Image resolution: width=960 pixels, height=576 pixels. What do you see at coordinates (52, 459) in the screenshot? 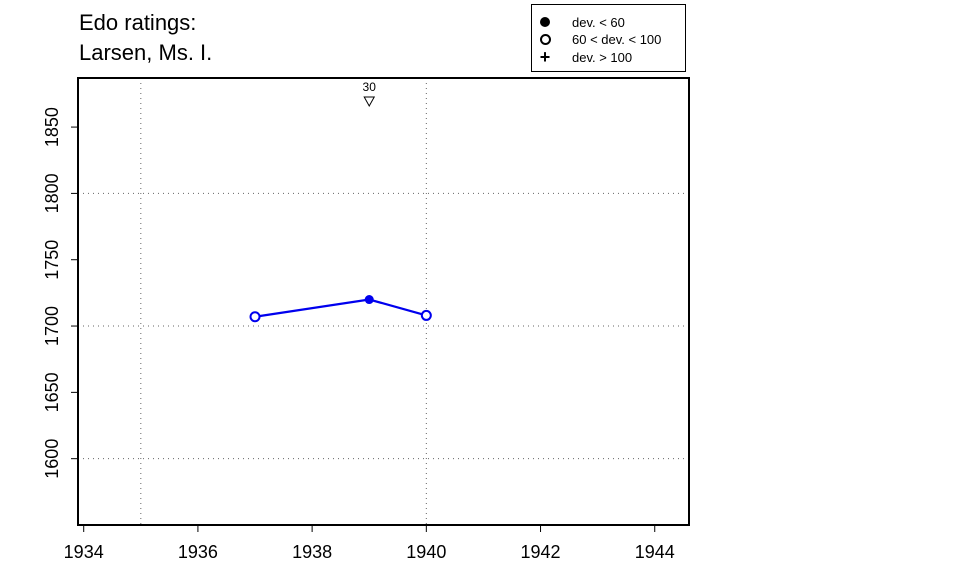
I see `y-tick-label: 1600` at bounding box center [52, 459].